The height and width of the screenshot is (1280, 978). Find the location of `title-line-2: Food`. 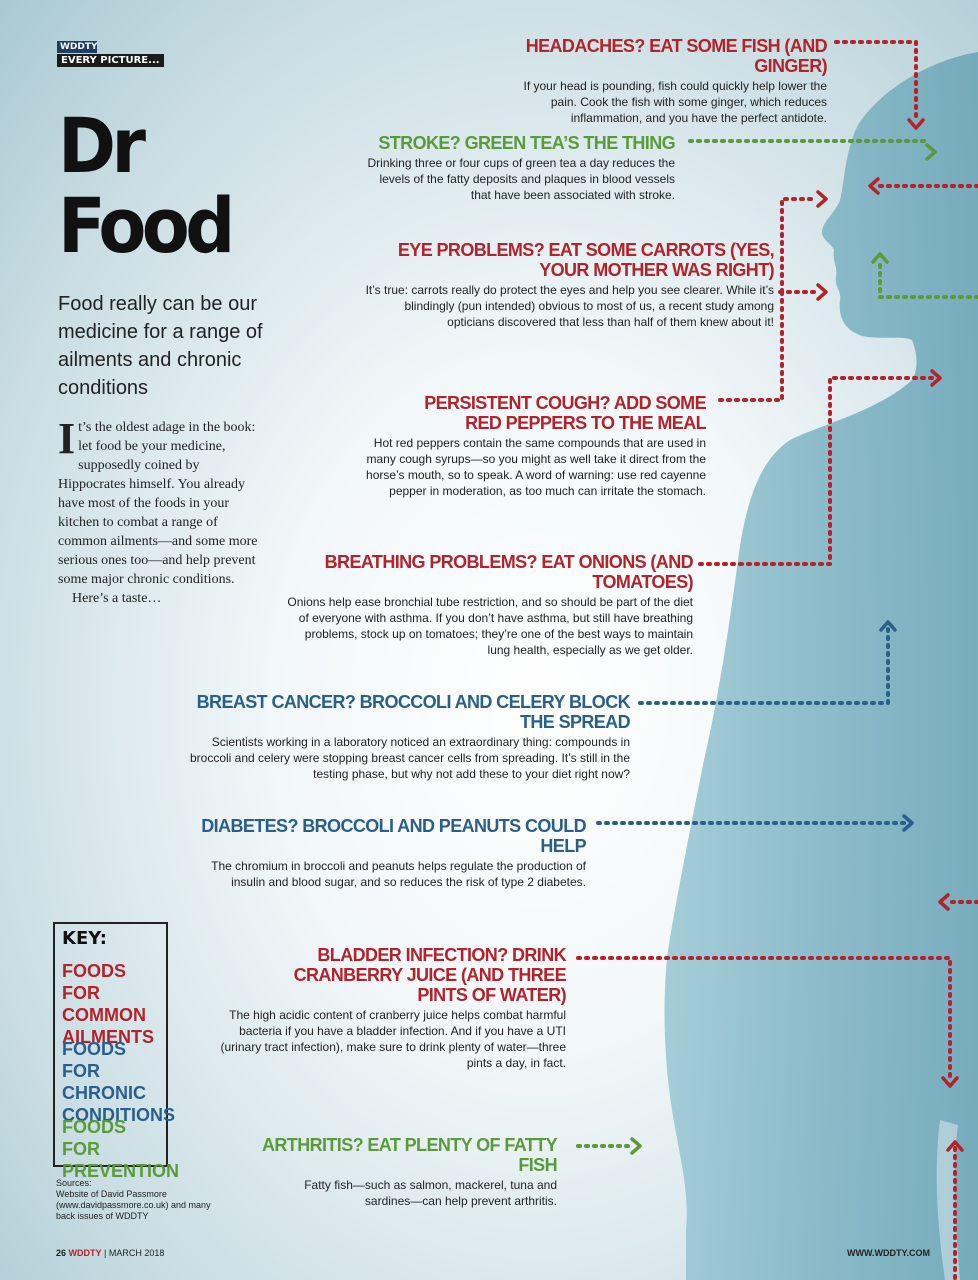

title-line-2: Food is located at coordinates (146, 225).